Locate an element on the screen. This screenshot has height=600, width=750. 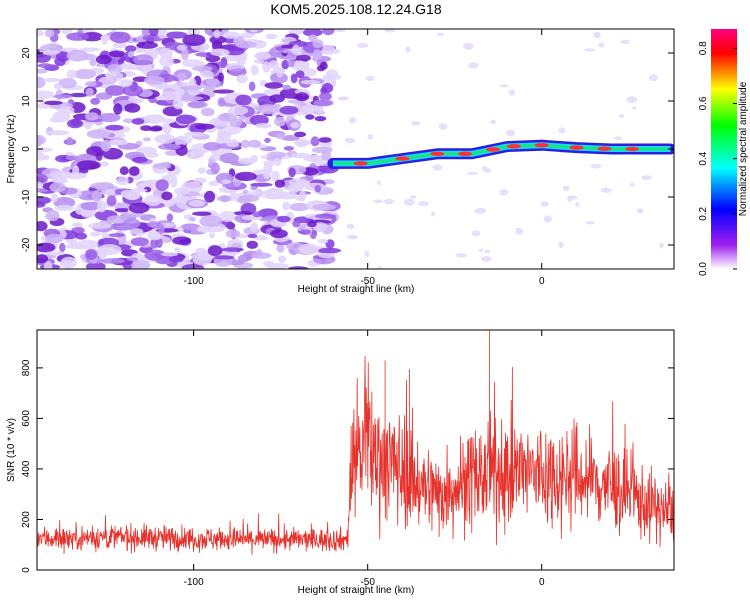
track-peak is located at coordinates (541, 145).